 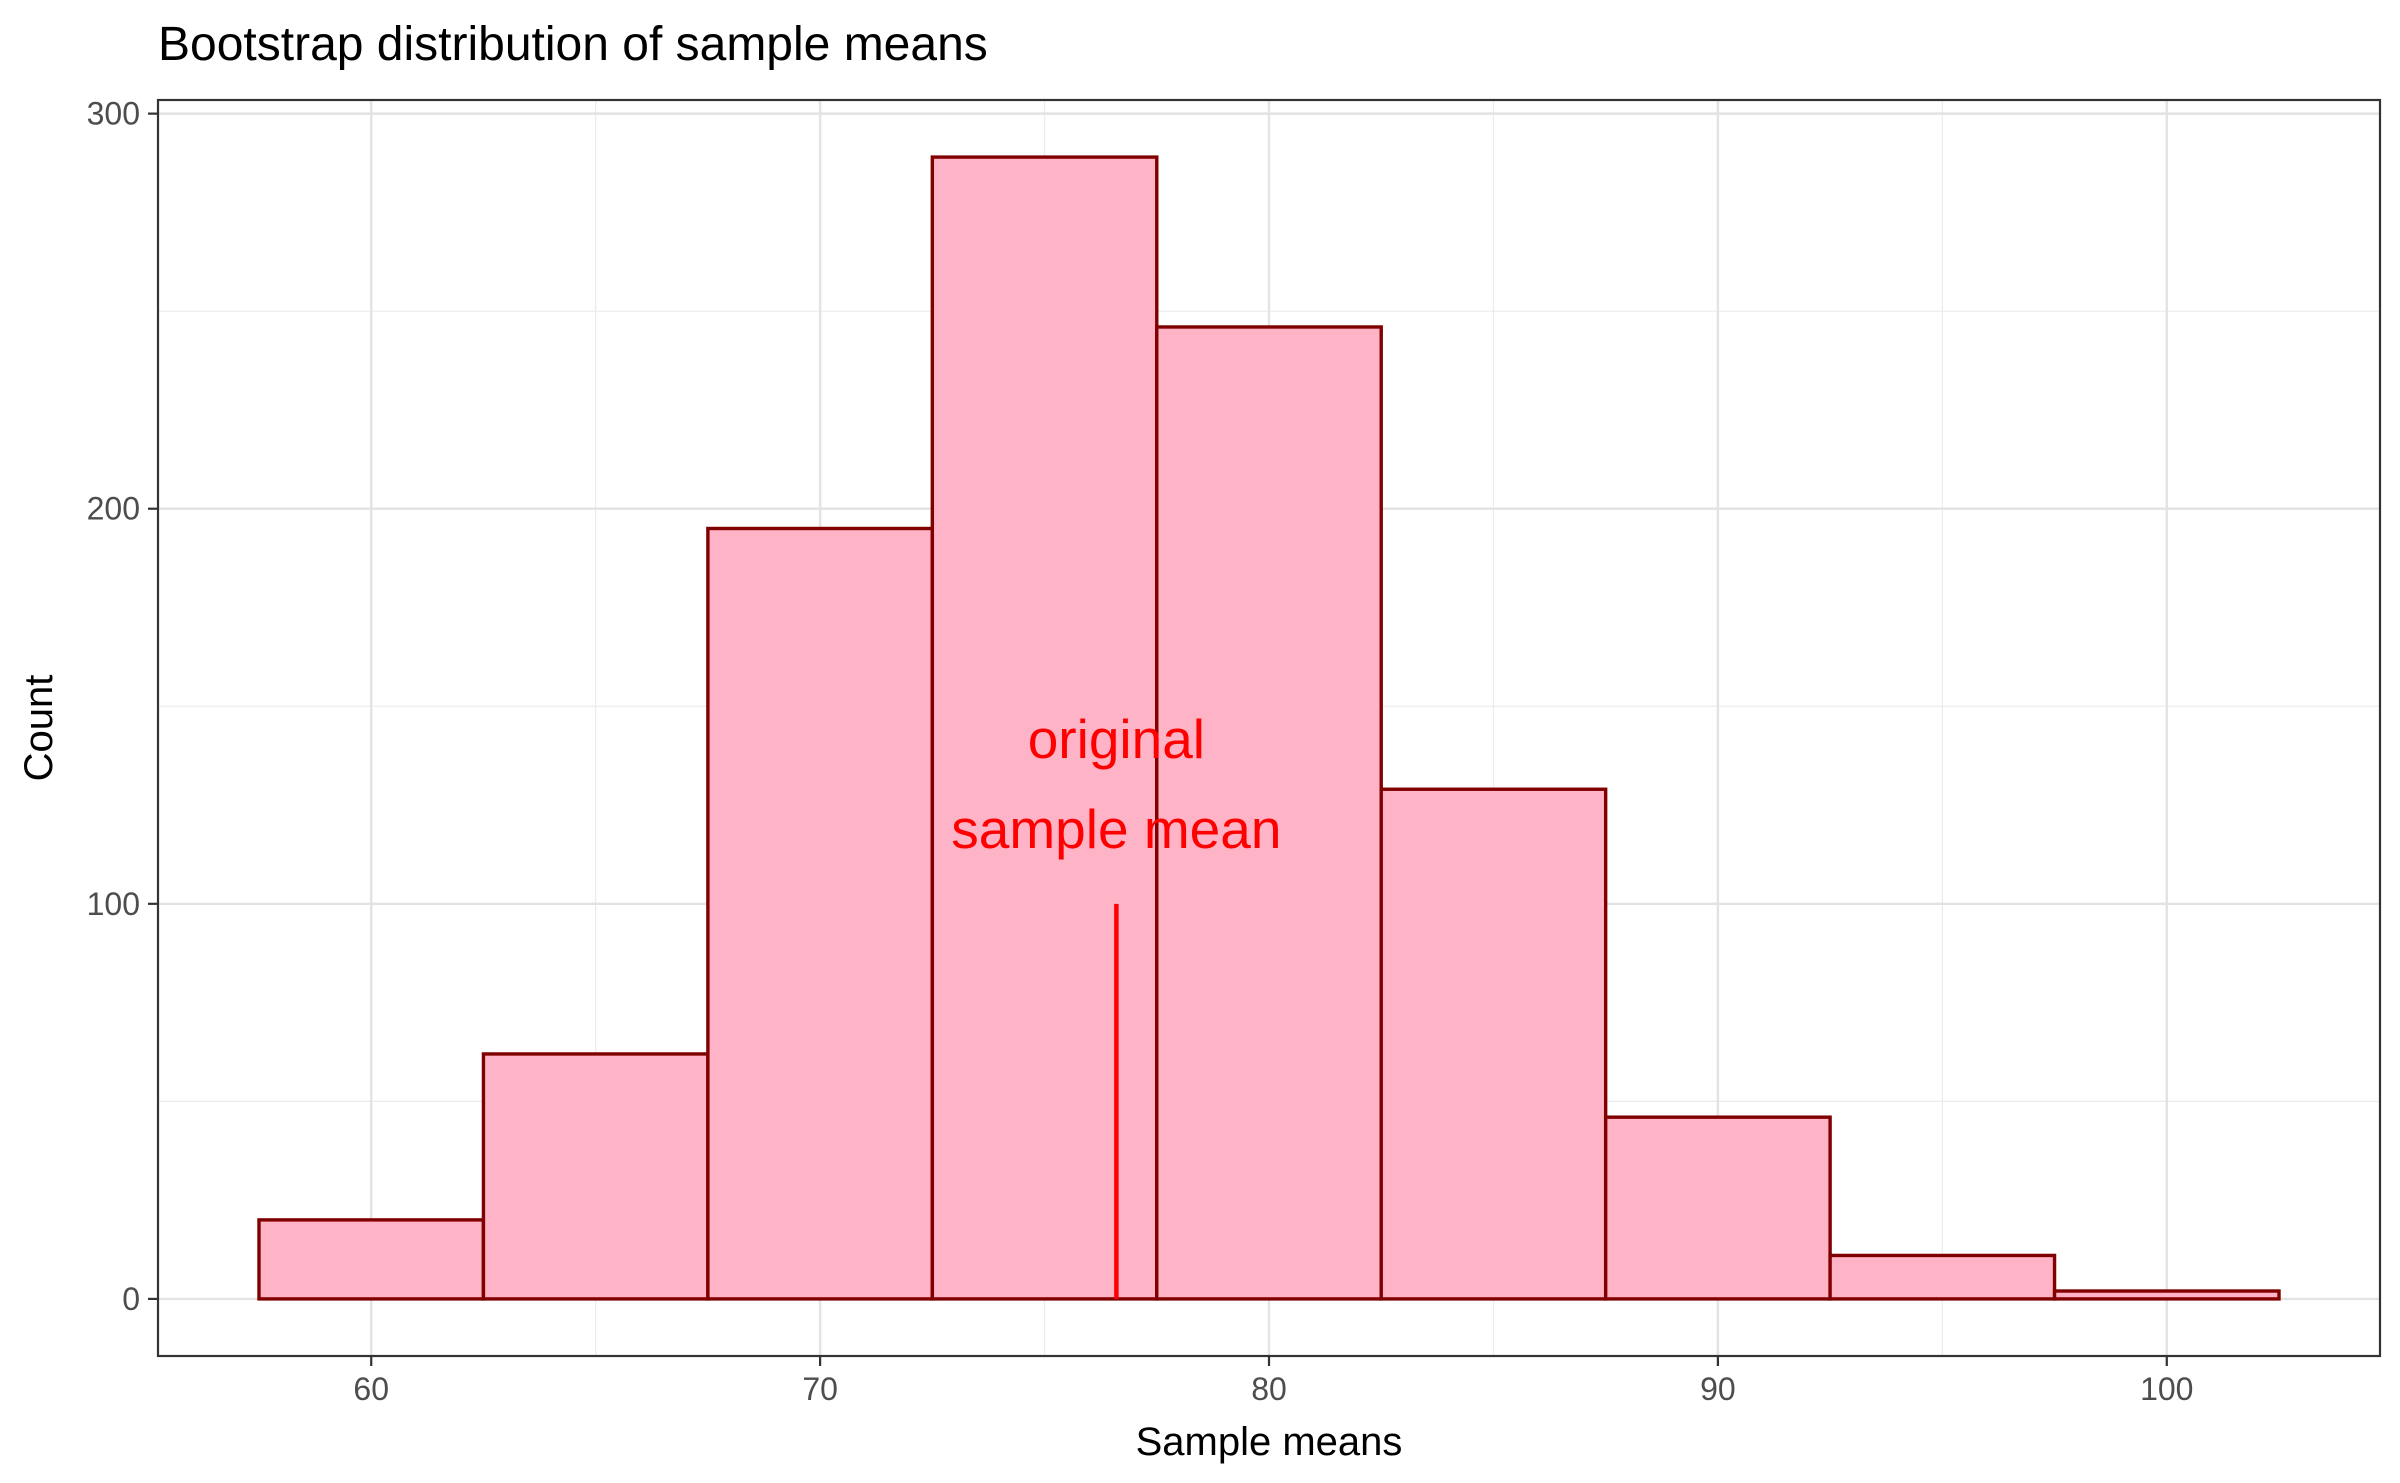 I want to click on chart-title: Bootstrap distribution of sample means, so click(x=573, y=44).